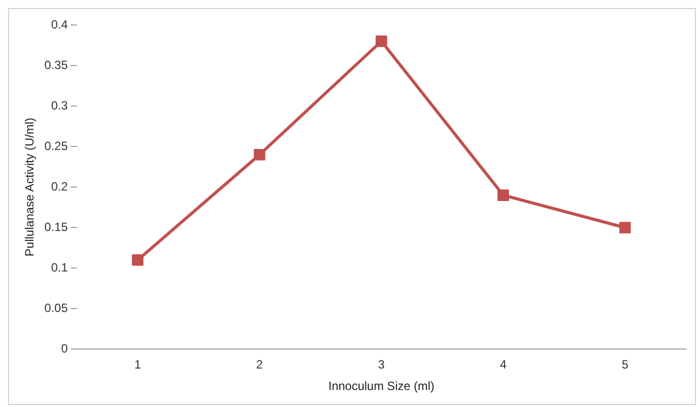 The image size is (698, 407). I want to click on x-tick-label: 3, so click(382, 365).